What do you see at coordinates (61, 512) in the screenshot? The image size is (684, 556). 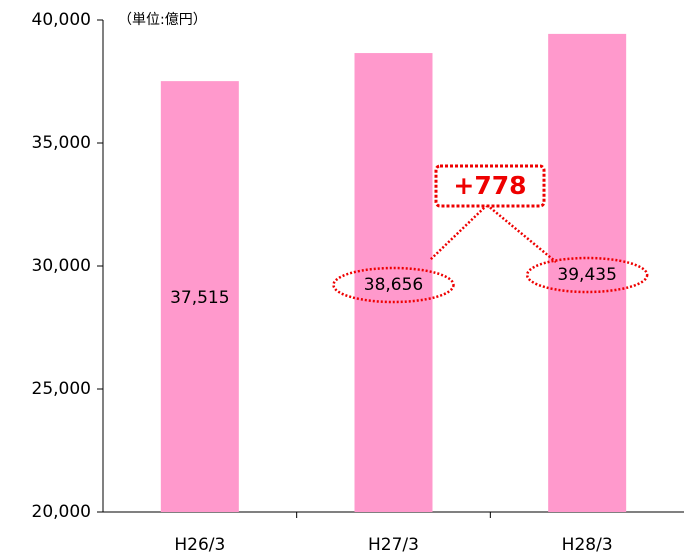 I see `y-tick-label: 20,000` at bounding box center [61, 512].